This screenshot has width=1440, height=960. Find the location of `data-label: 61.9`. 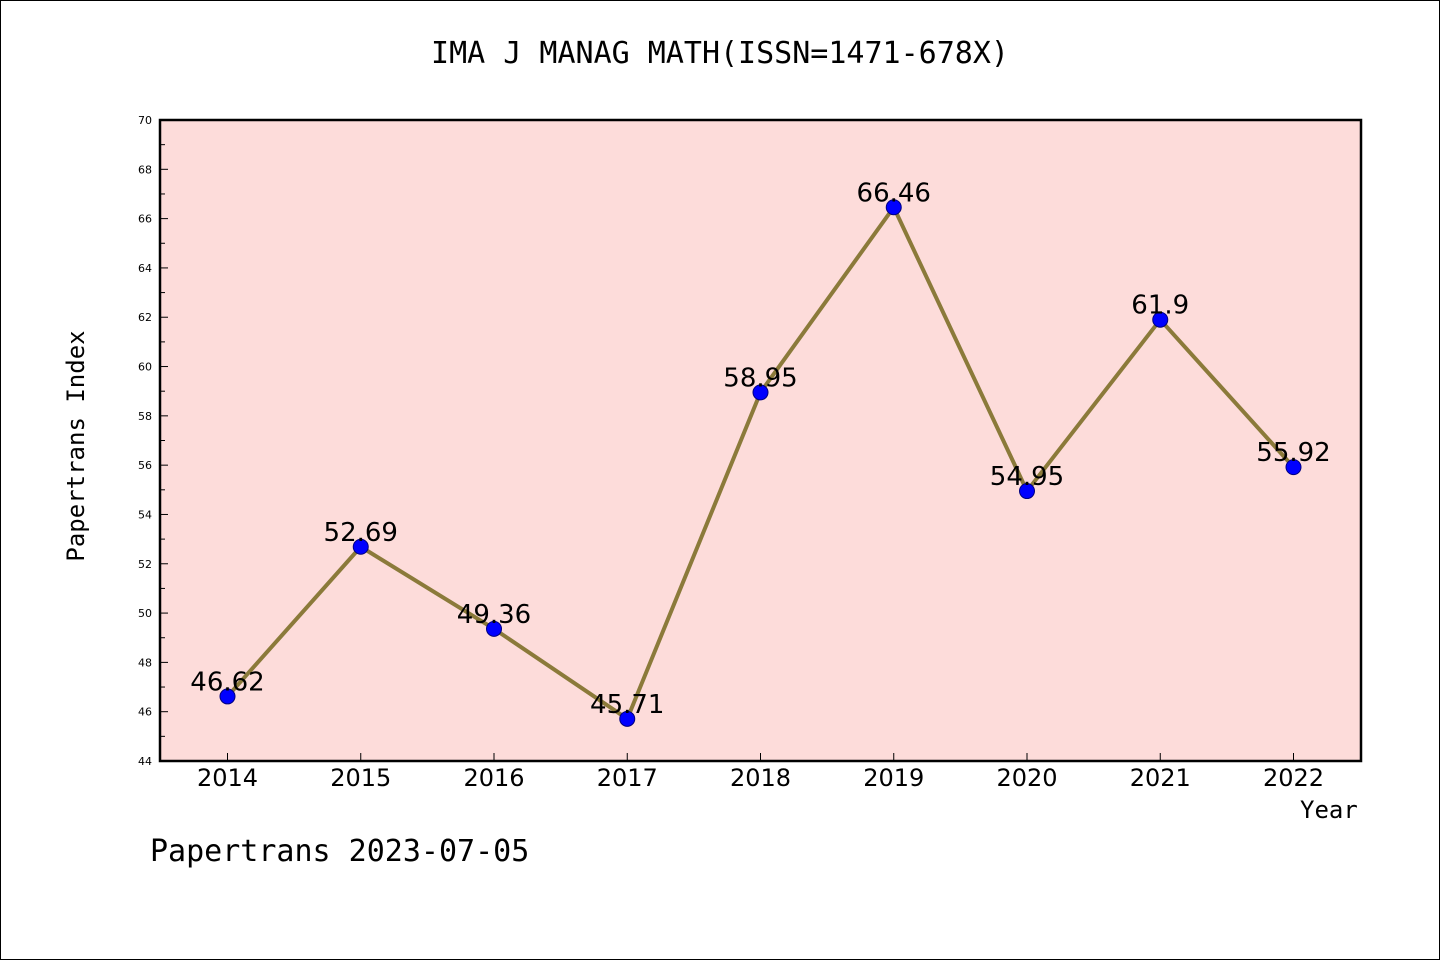

data-label: 61.9 is located at coordinates (1160, 306).